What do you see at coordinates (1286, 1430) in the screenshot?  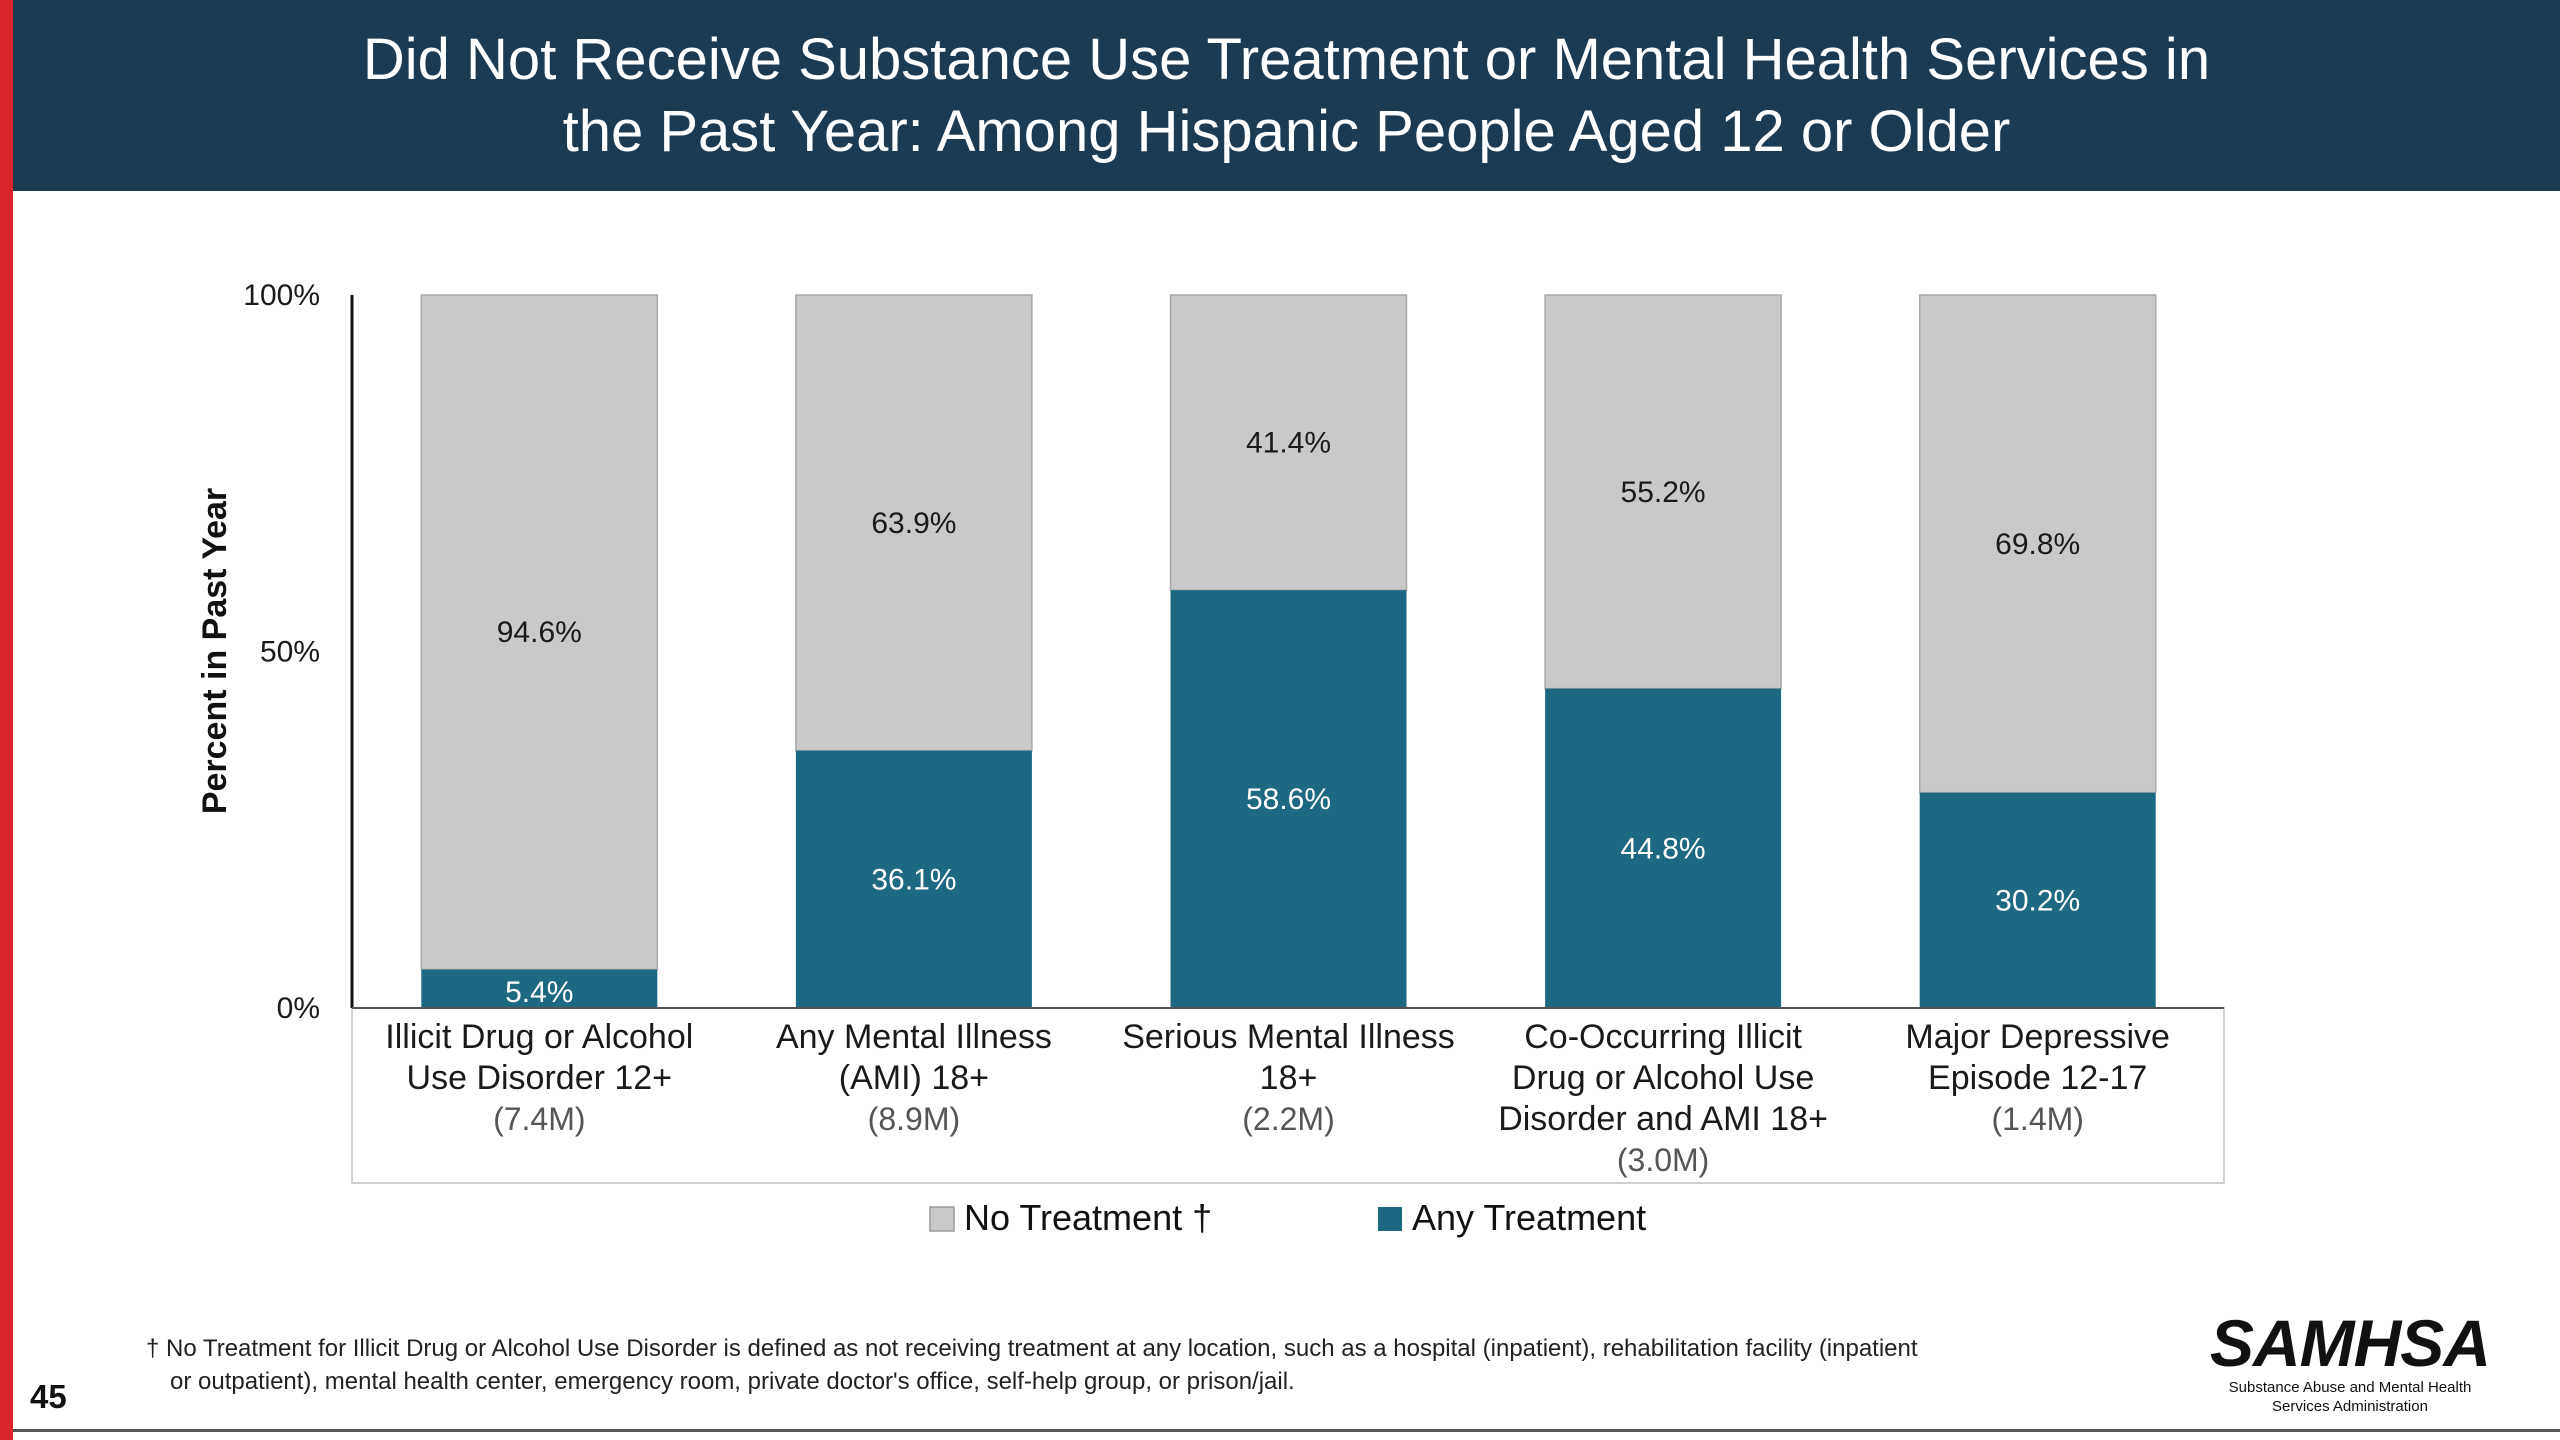 I see `bottom-rule` at bounding box center [1286, 1430].